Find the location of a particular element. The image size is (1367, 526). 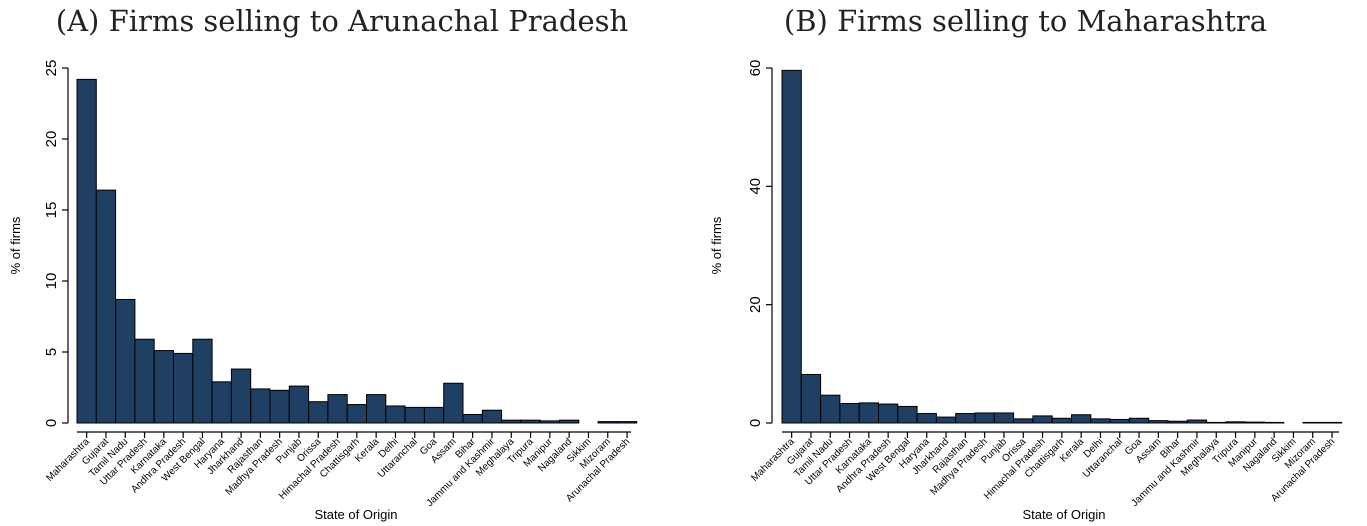

x-axis-title-a: State of Origin is located at coordinates (355, 514).